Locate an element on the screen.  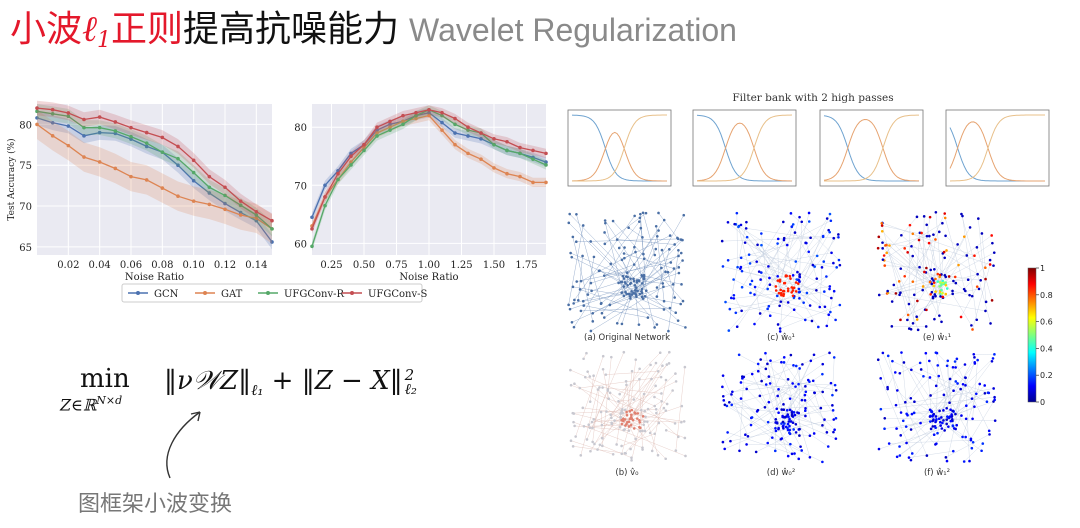
title-math-symbol: ℓ is located at coordinates (90, 29).